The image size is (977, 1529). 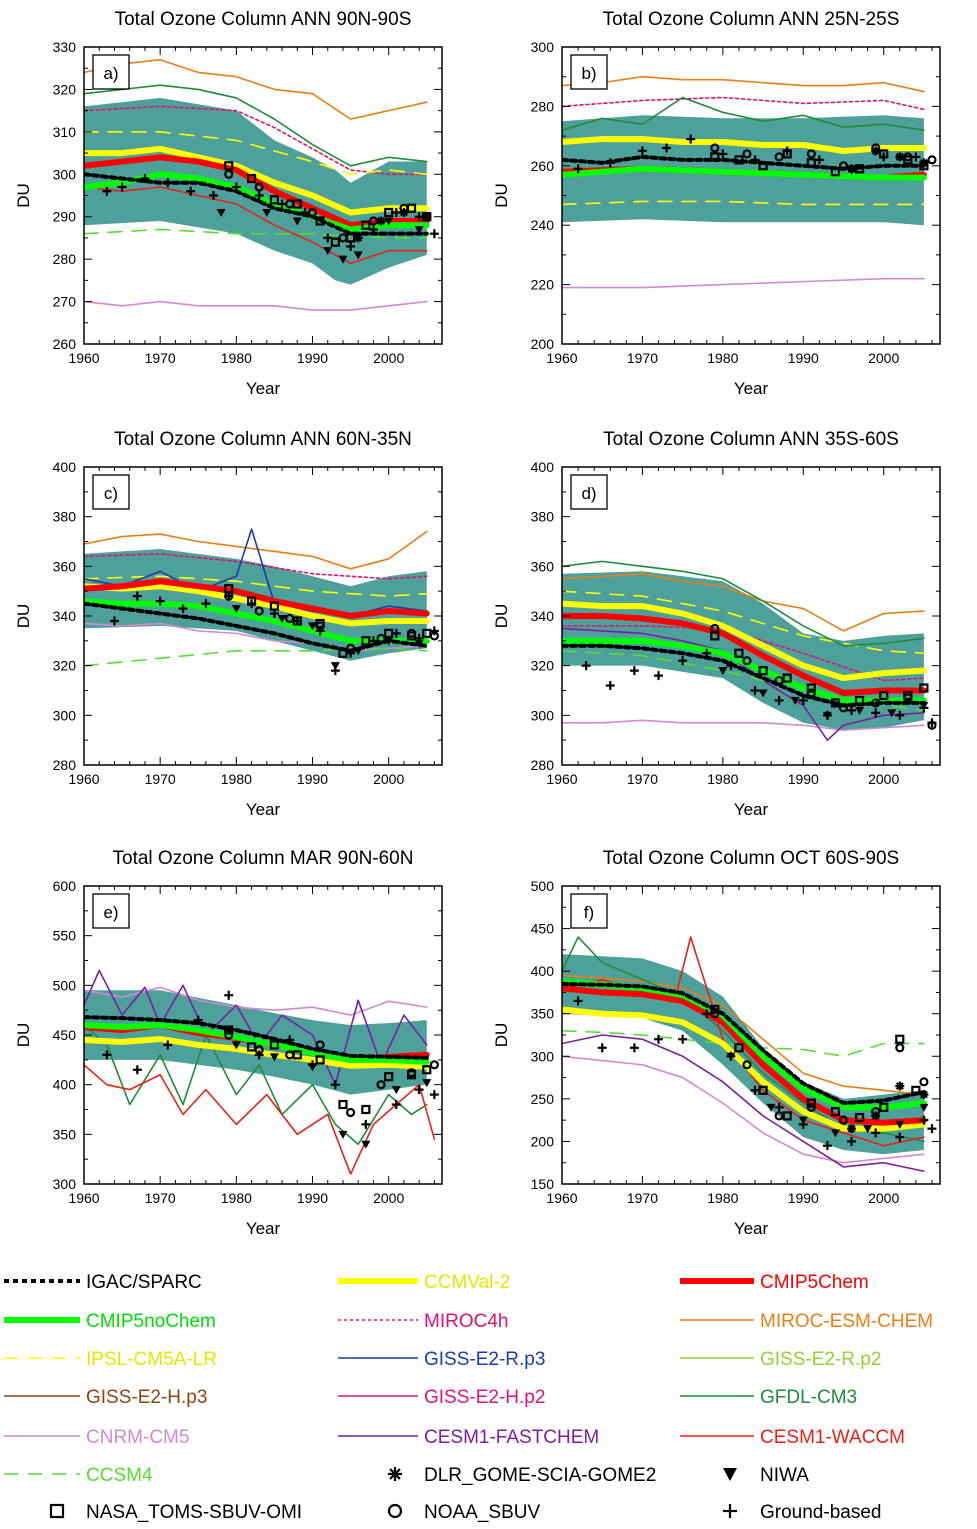 I want to click on y-tick-label: 260, so click(x=543, y=166).